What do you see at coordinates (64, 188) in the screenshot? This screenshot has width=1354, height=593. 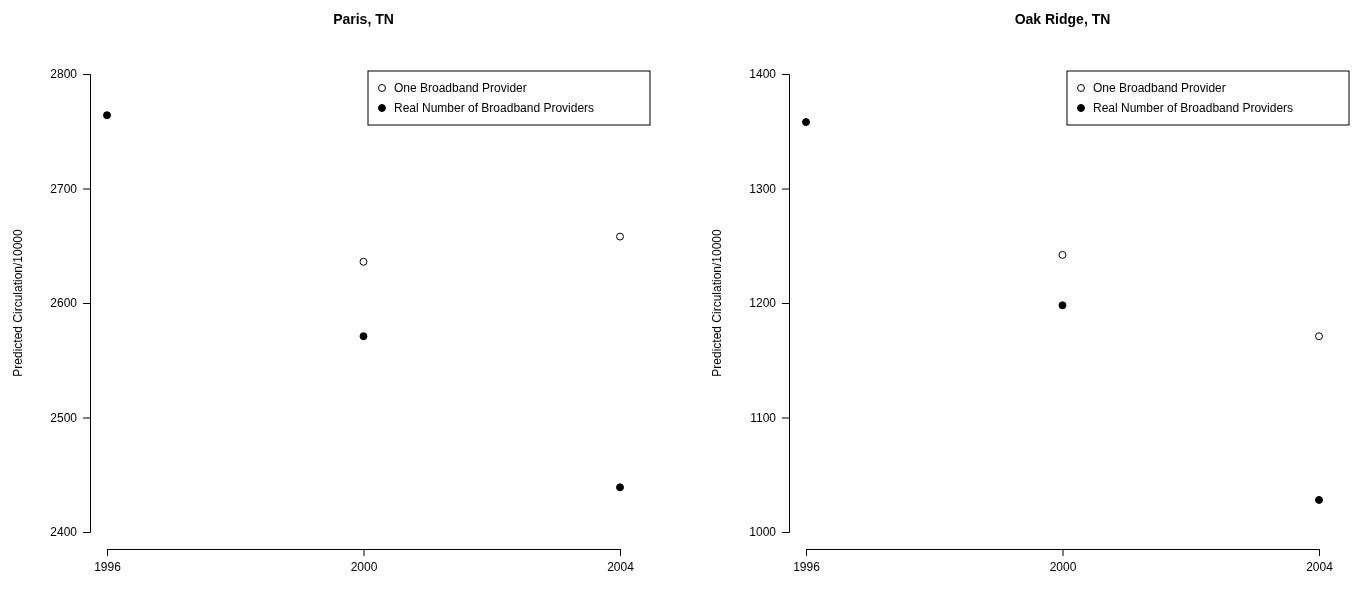 I see `y-tick-label: 2700` at bounding box center [64, 188].